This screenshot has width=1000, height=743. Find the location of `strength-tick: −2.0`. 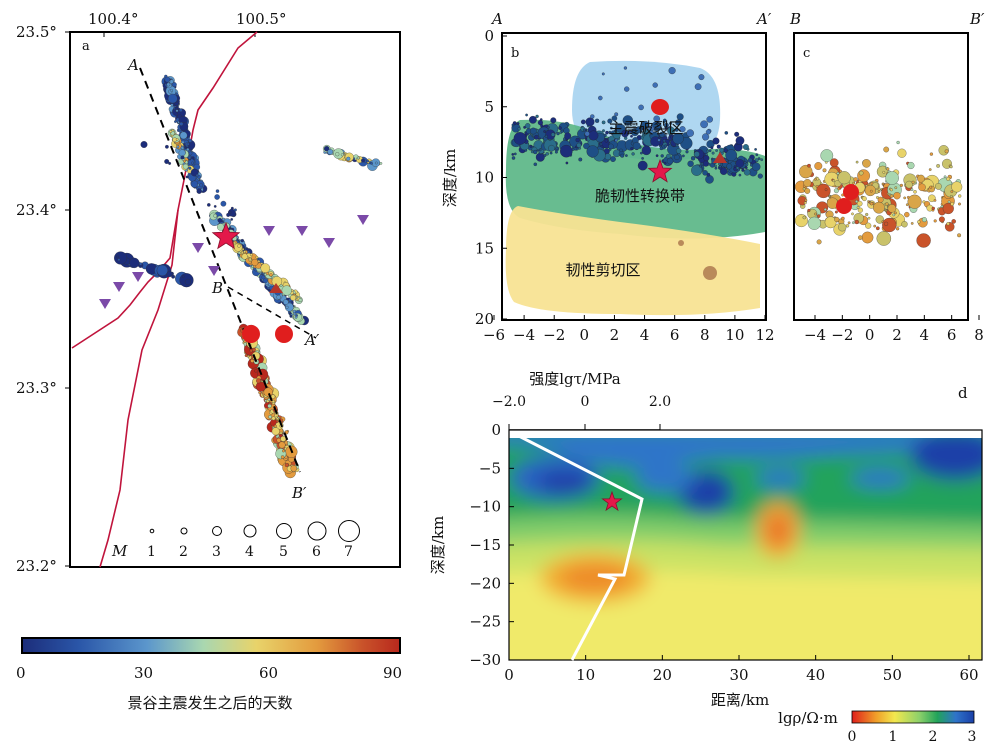

strength-tick: −2.0 is located at coordinates (509, 402).